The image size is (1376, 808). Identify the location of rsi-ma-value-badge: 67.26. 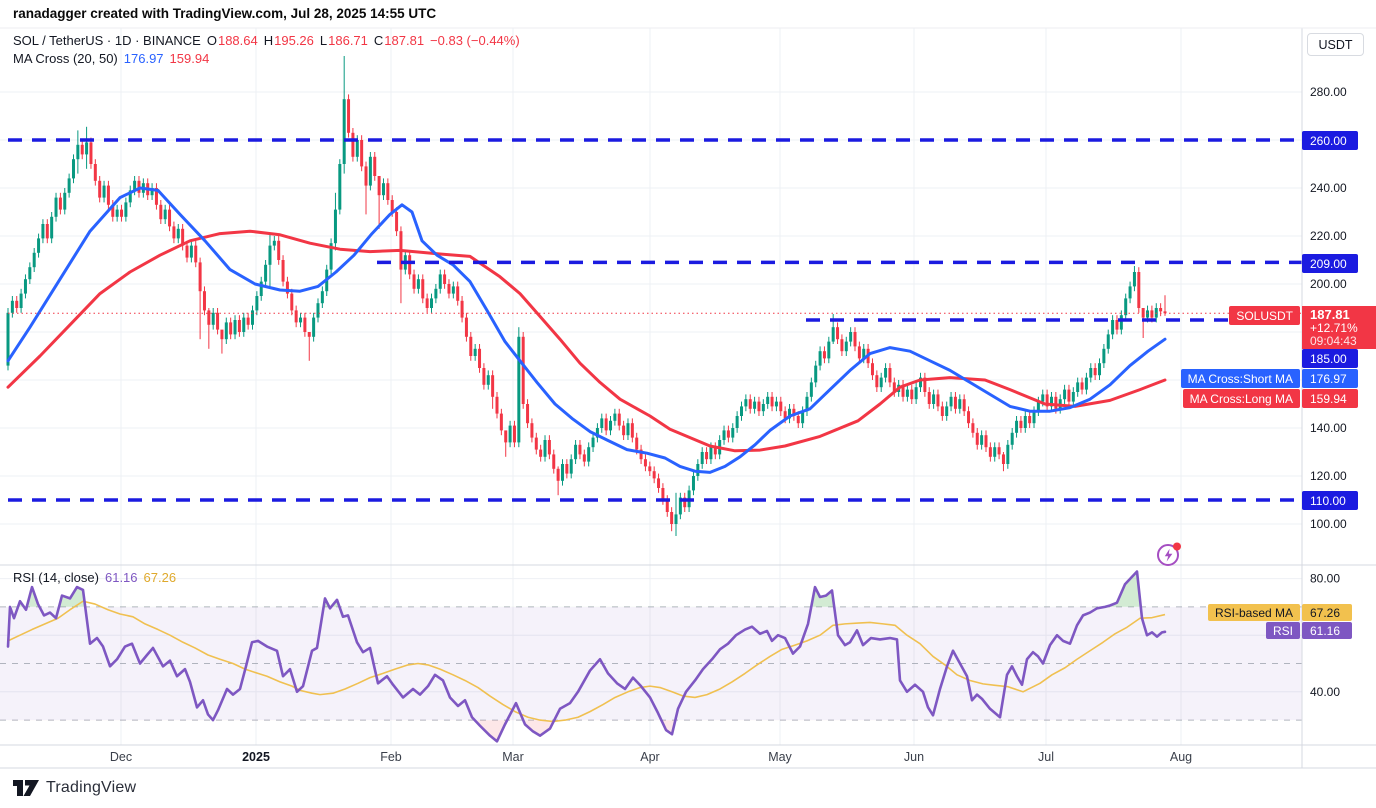
(1327, 612).